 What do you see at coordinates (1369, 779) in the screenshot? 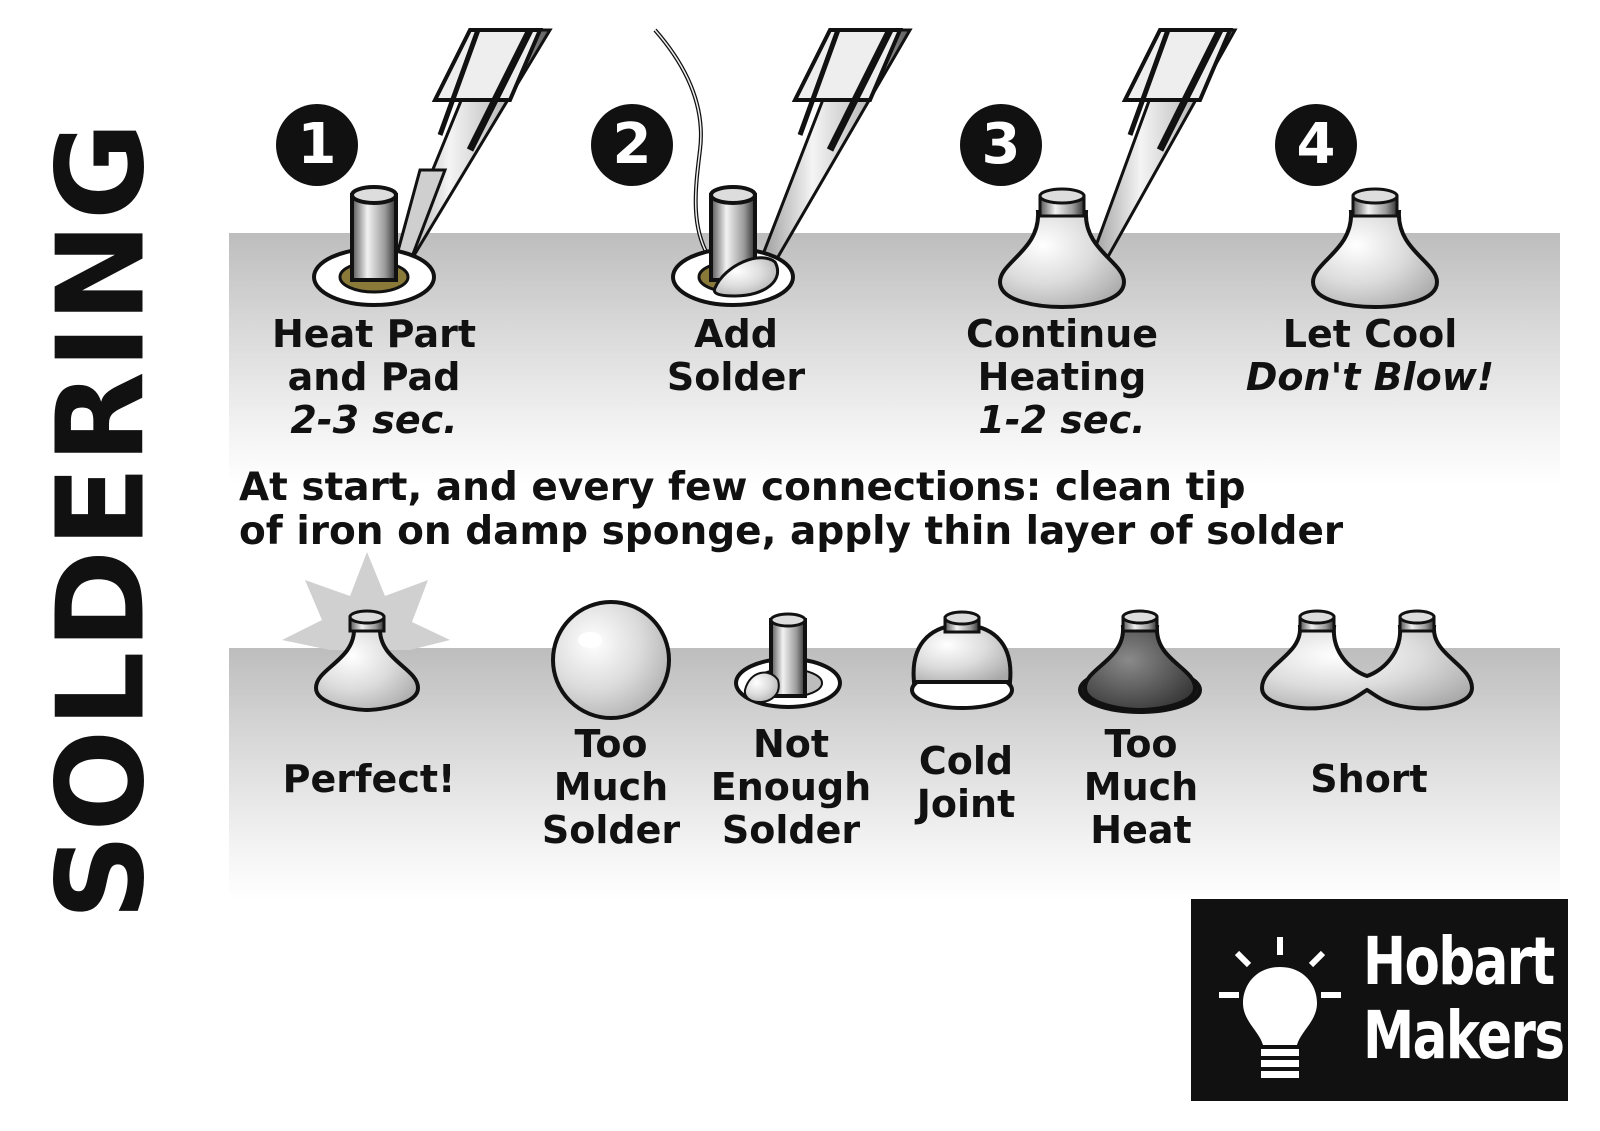
I see `joint-label-short: Short` at bounding box center [1369, 779].